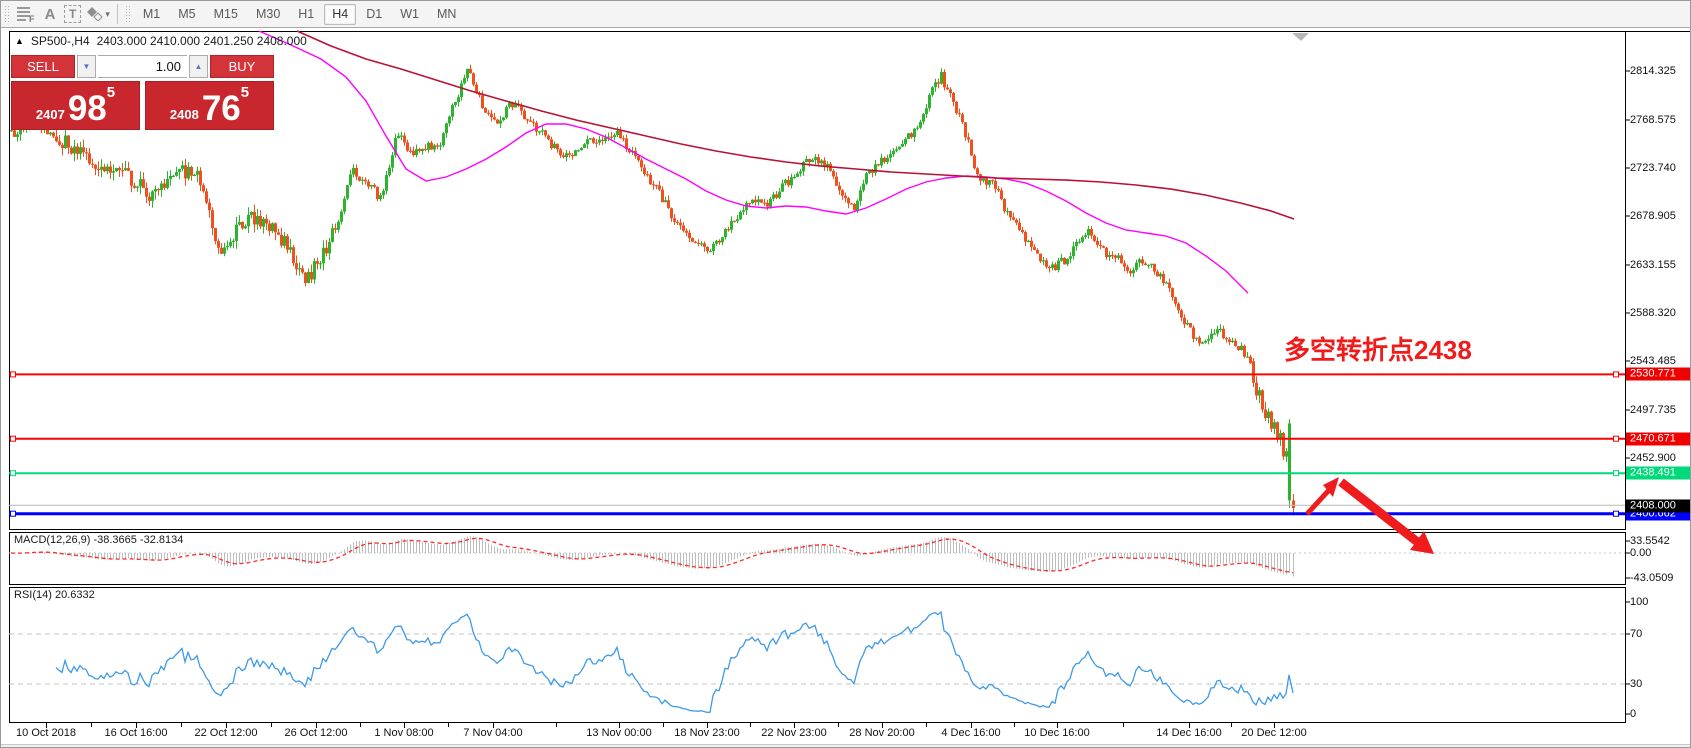 Image resolution: width=1691 pixels, height=748 pixels. What do you see at coordinates (1639, 602) in the screenshot?
I see `price-label-100: 100` at bounding box center [1639, 602].